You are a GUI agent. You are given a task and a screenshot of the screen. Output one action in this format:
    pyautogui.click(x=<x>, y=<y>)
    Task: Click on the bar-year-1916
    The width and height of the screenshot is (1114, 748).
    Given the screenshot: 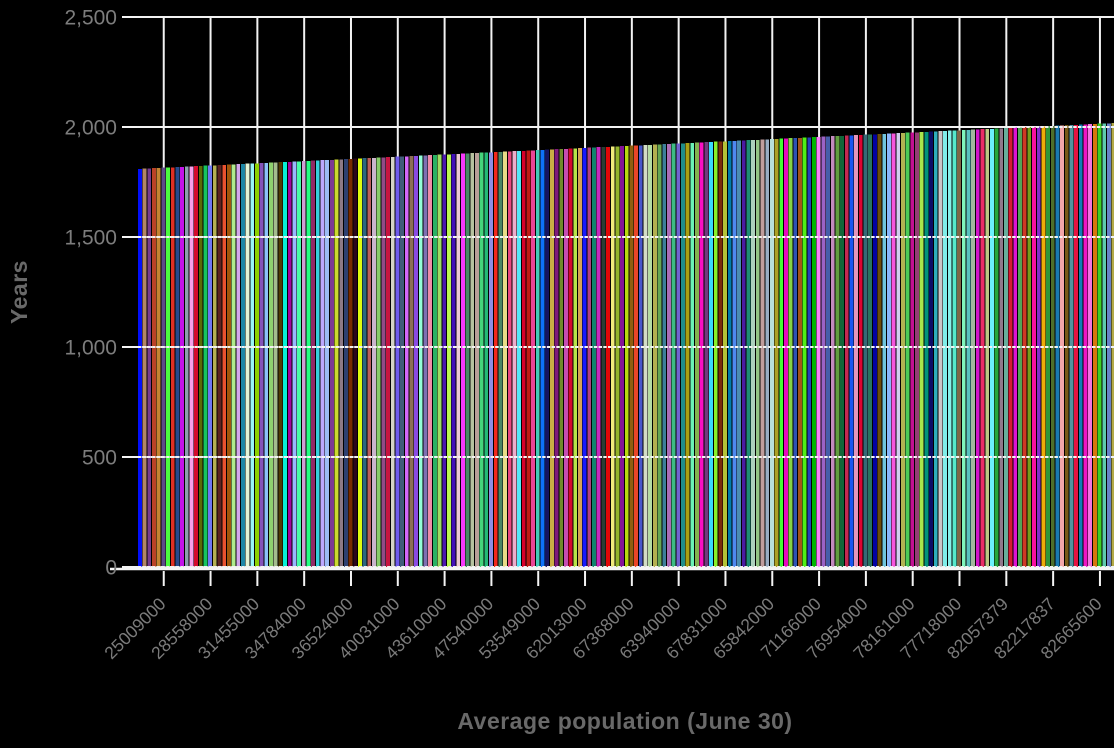 What is the action you would take?
    pyautogui.click(x=636, y=356)
    